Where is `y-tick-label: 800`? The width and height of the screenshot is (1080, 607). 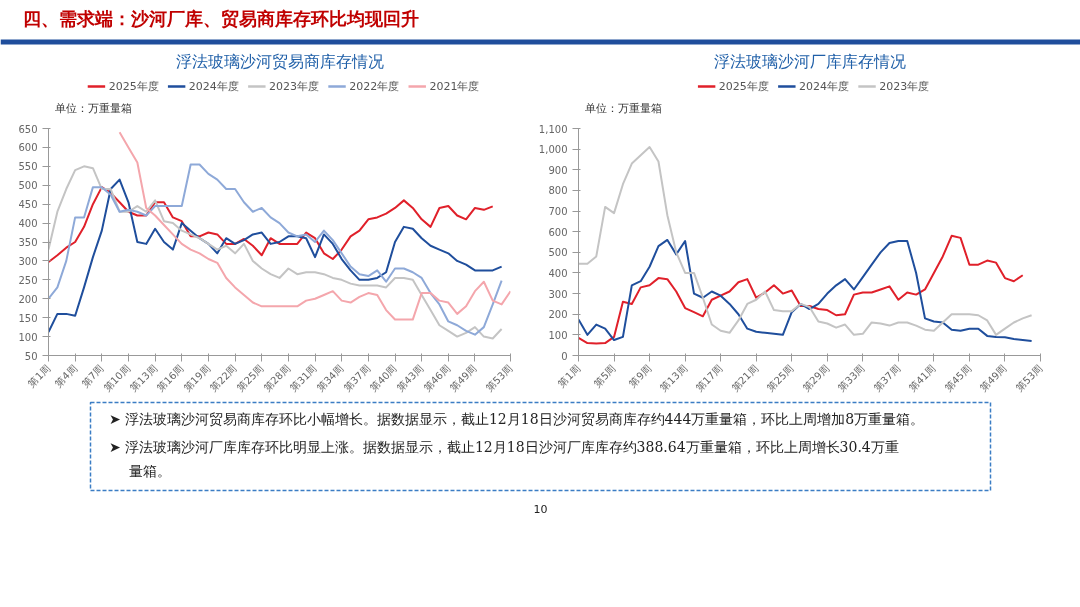
y-tick-label: 800 is located at coordinates (558, 191).